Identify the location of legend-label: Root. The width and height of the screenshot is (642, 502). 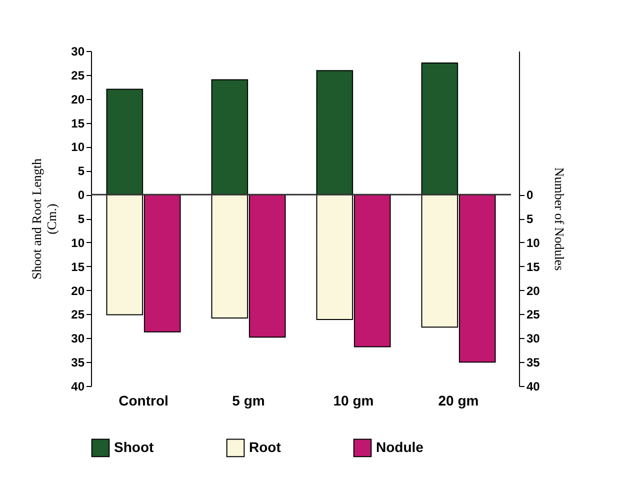
(265, 446).